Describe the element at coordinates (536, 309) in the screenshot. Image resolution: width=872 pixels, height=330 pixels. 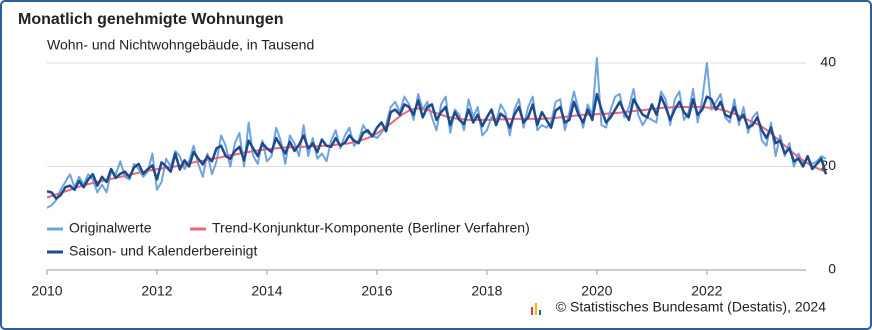
I see `source-icon` at that location.